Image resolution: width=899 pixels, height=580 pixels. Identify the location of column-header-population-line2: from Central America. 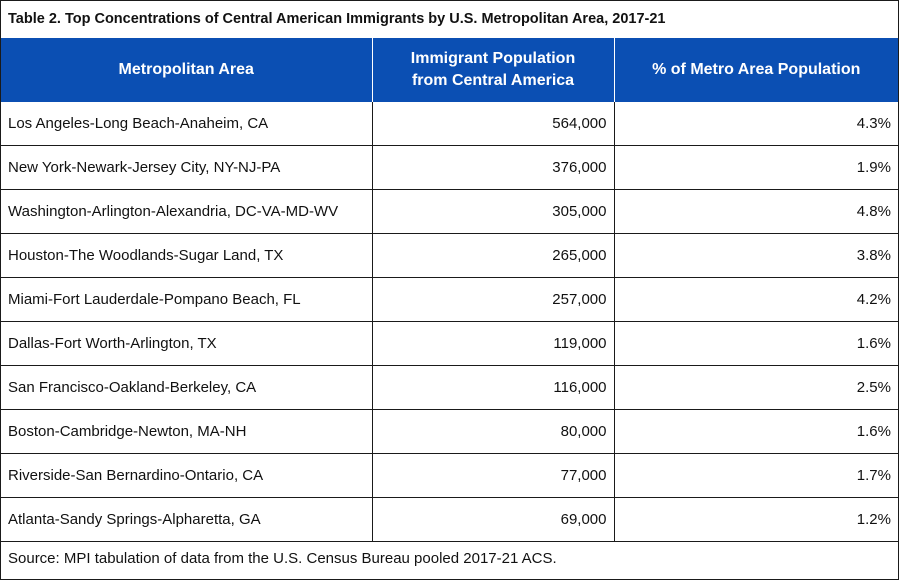
(493, 80).